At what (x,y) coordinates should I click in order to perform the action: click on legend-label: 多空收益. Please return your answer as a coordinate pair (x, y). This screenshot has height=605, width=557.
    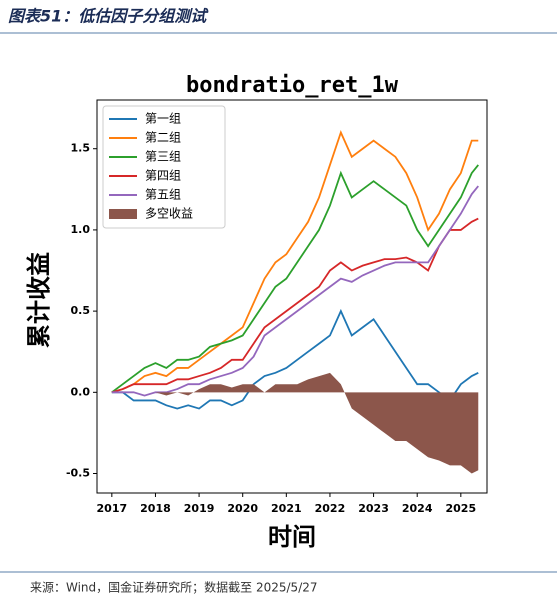
    Looking at the image, I should click on (169, 214).